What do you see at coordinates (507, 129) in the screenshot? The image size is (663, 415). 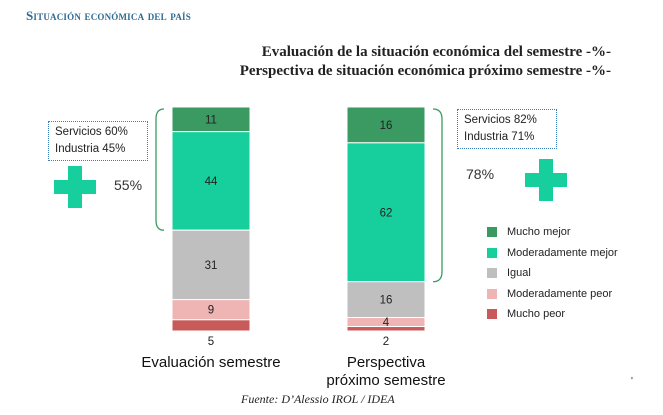 I see `callout-right: Servicios 82% Industria 71%` at bounding box center [507, 129].